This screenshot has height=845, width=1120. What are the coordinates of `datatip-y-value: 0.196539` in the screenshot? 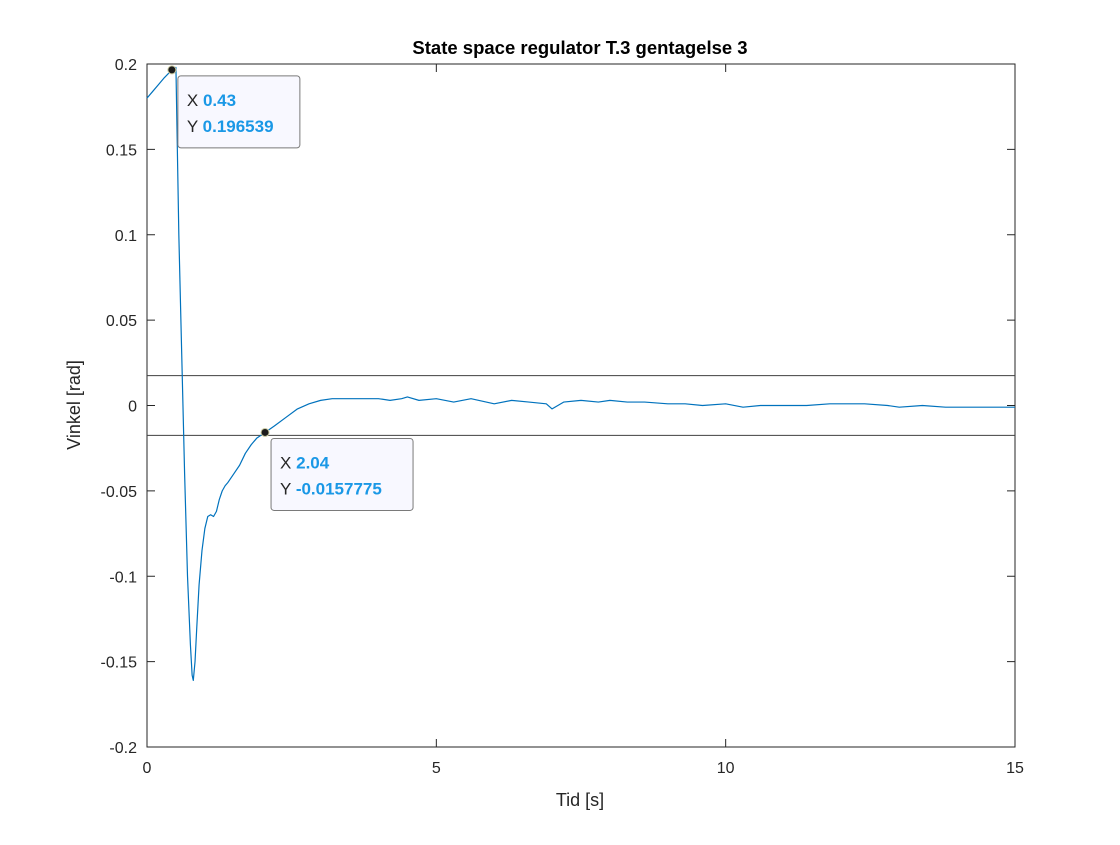 It's located at (238, 126).